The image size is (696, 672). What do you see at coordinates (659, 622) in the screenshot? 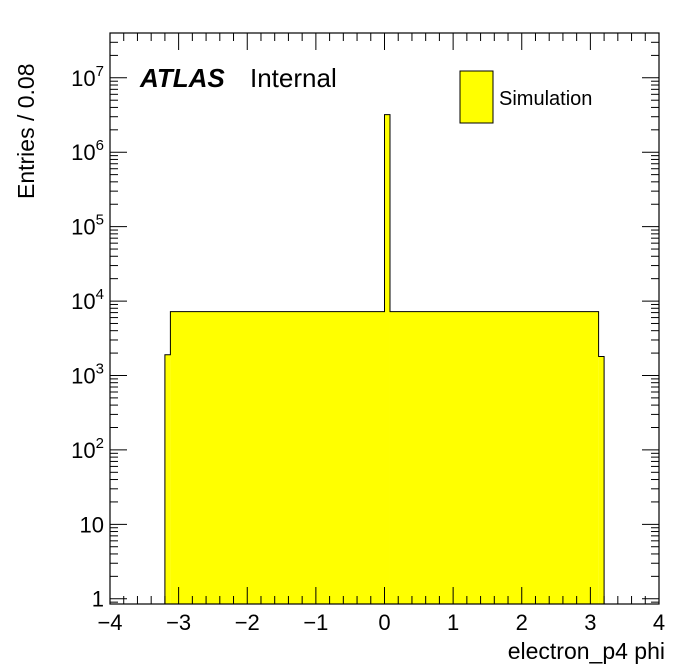
I see `x-tick-label: 4` at bounding box center [659, 622].